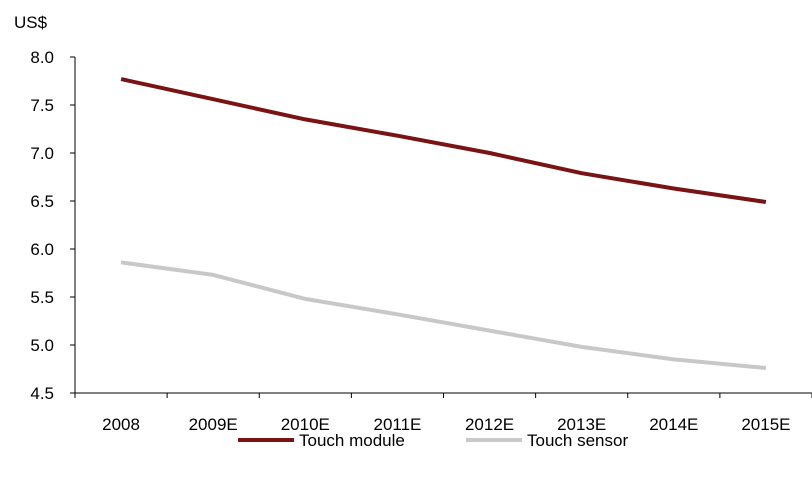 The width and height of the screenshot is (812, 478). I want to click on y-axis-ticks: 4.5 5.0 5.5 6.0 6.5 7.0 7.5 8.0, so click(52, 225).